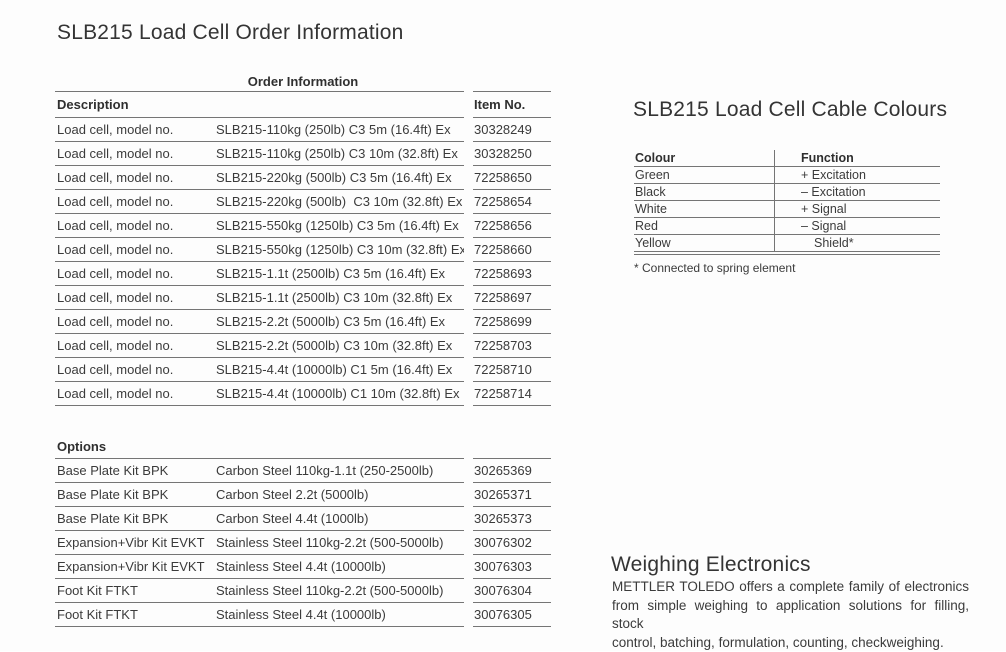  I want to click on cable-table-header-row: Colour Function, so click(787, 158).